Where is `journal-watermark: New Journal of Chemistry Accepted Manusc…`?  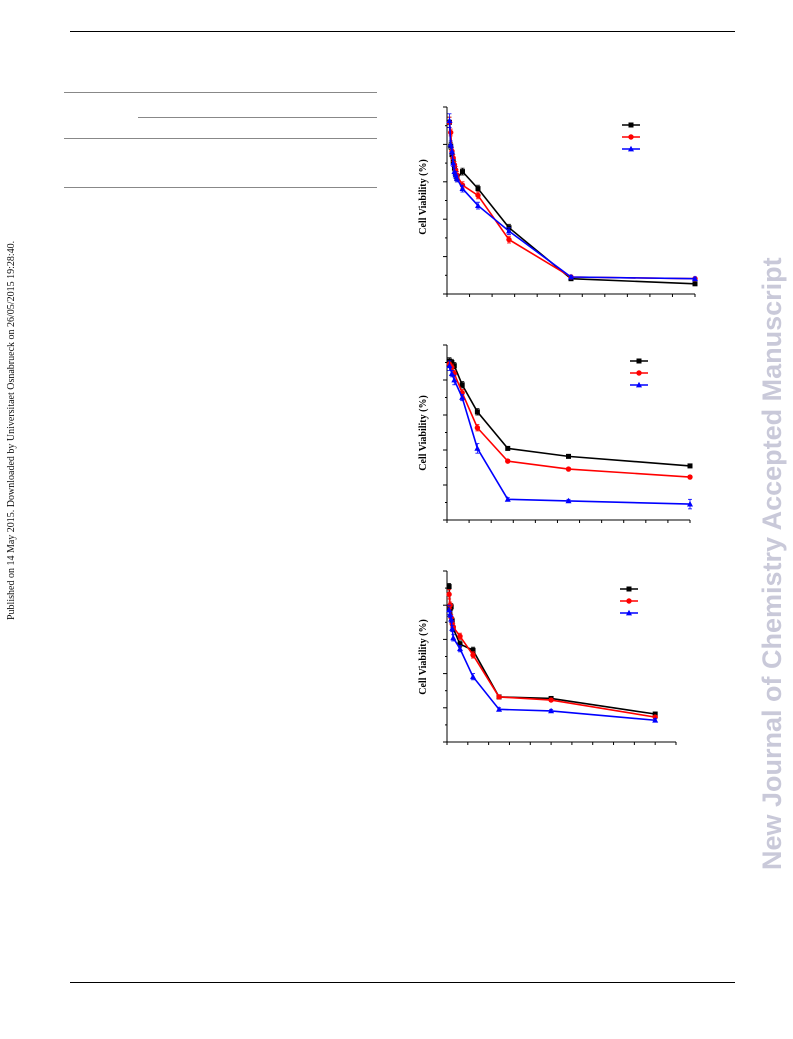 journal-watermark: New Journal of Chemistry Accepted Manusc… is located at coordinates (772, 563).